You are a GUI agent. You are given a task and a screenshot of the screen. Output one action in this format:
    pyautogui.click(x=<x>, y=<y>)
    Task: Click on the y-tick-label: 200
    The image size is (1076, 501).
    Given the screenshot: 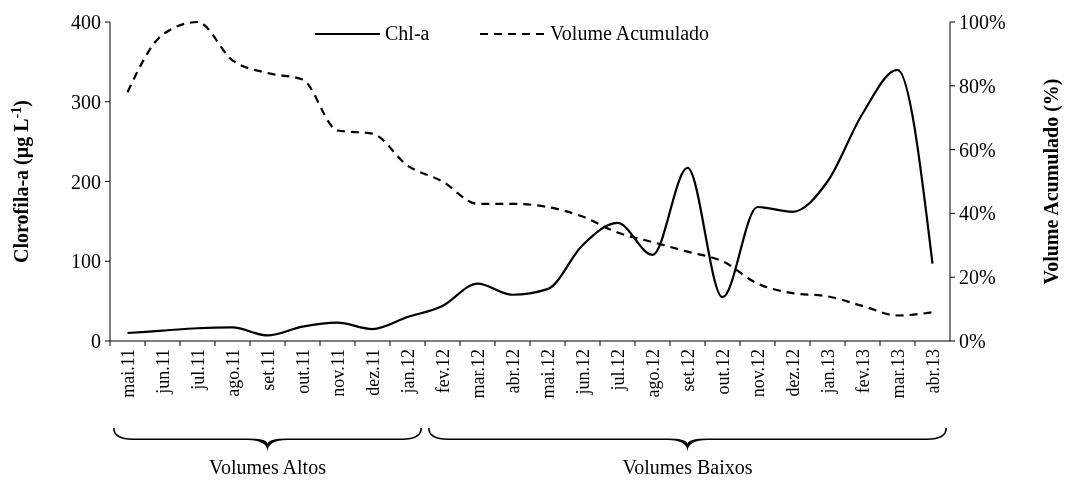 What is the action you would take?
    pyautogui.click(x=86, y=181)
    